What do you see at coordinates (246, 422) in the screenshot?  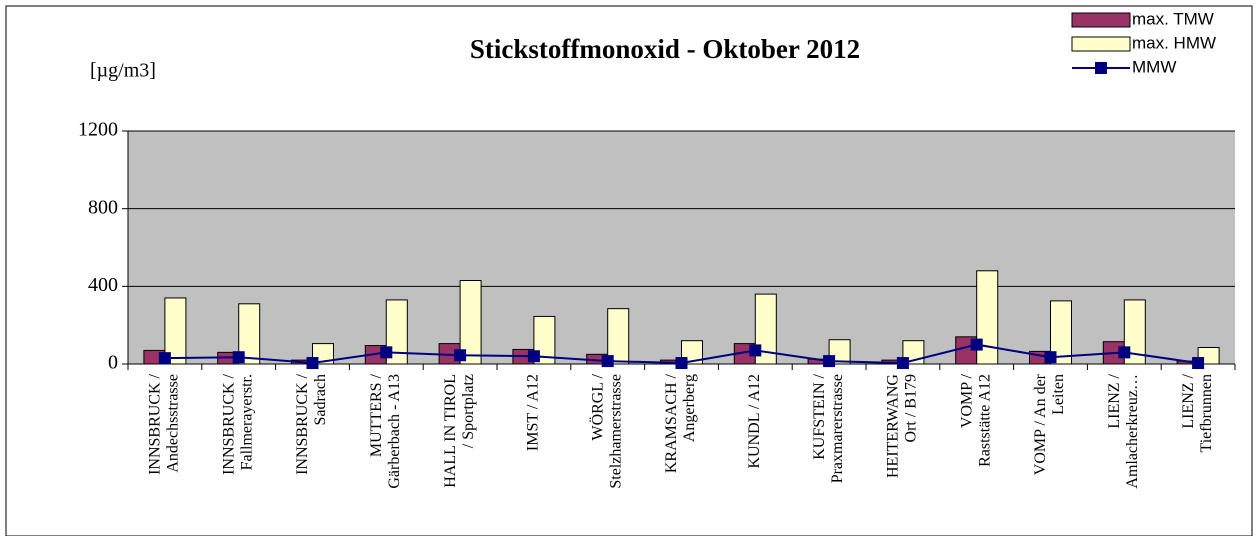 I see `x-tick-label: Fallmerayerstr.` at bounding box center [246, 422].